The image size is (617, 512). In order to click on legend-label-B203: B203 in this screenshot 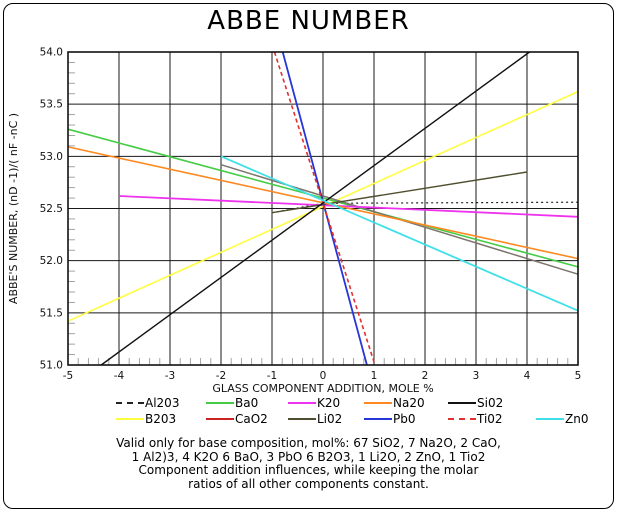, I will do `click(161, 419)`.